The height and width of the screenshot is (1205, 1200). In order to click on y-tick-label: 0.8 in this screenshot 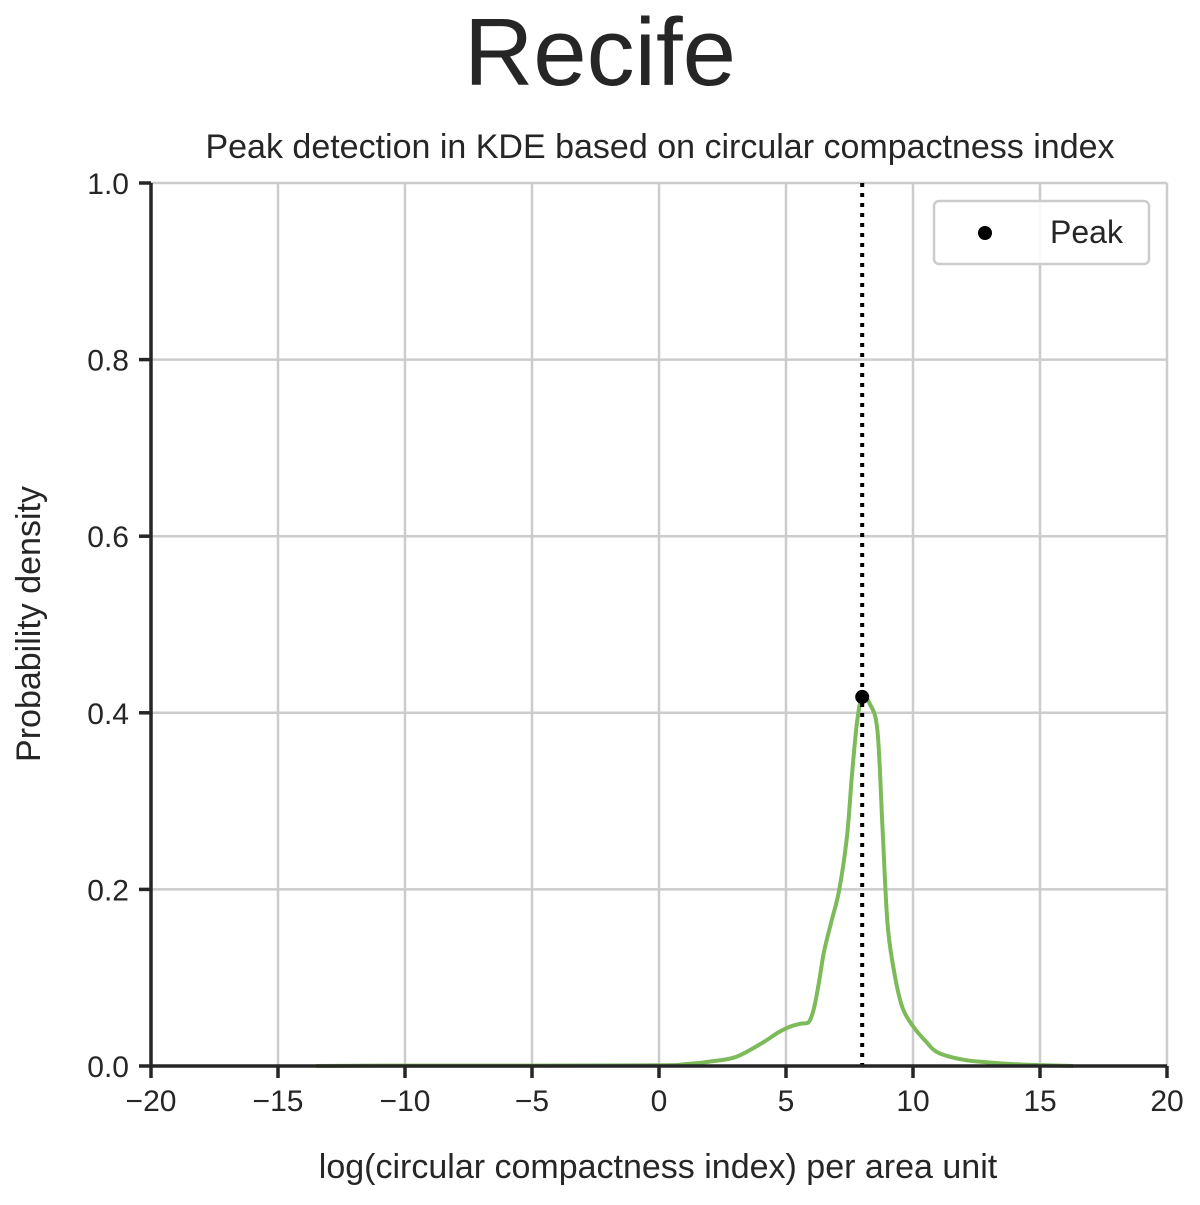, I will do `click(108, 361)`.